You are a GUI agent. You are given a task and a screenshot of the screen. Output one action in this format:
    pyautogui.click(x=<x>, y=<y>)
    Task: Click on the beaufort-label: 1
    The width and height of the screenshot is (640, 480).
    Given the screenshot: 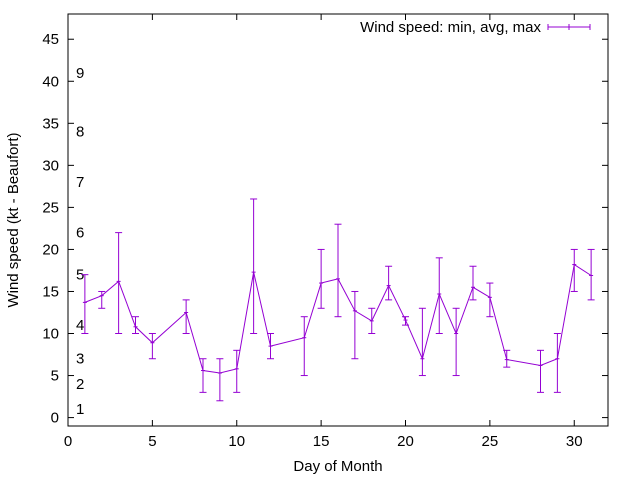 What is the action you would take?
    pyautogui.click(x=80, y=409)
    